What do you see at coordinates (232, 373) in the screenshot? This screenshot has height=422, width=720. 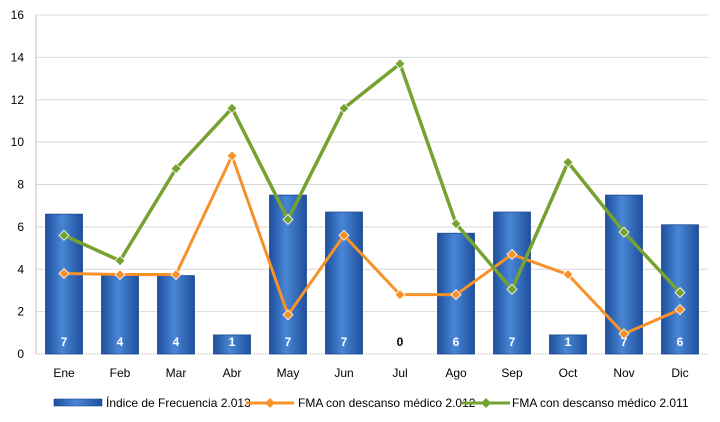 I see `x-category-label: Abr` at bounding box center [232, 373].